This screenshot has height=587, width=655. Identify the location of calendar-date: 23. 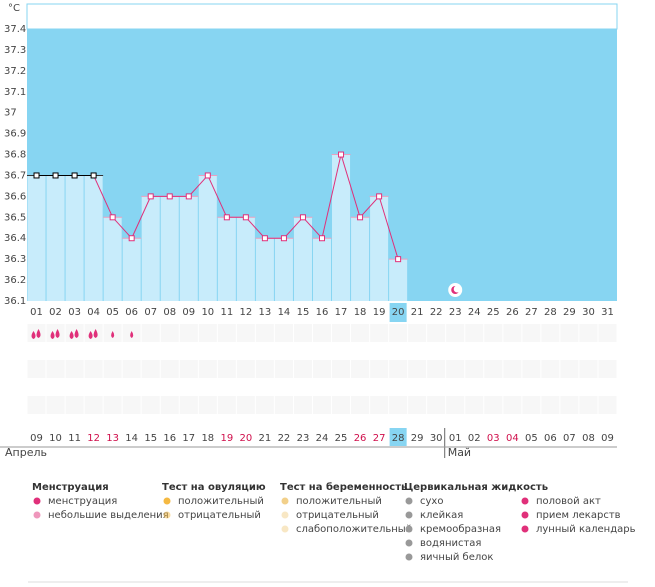
(303, 438).